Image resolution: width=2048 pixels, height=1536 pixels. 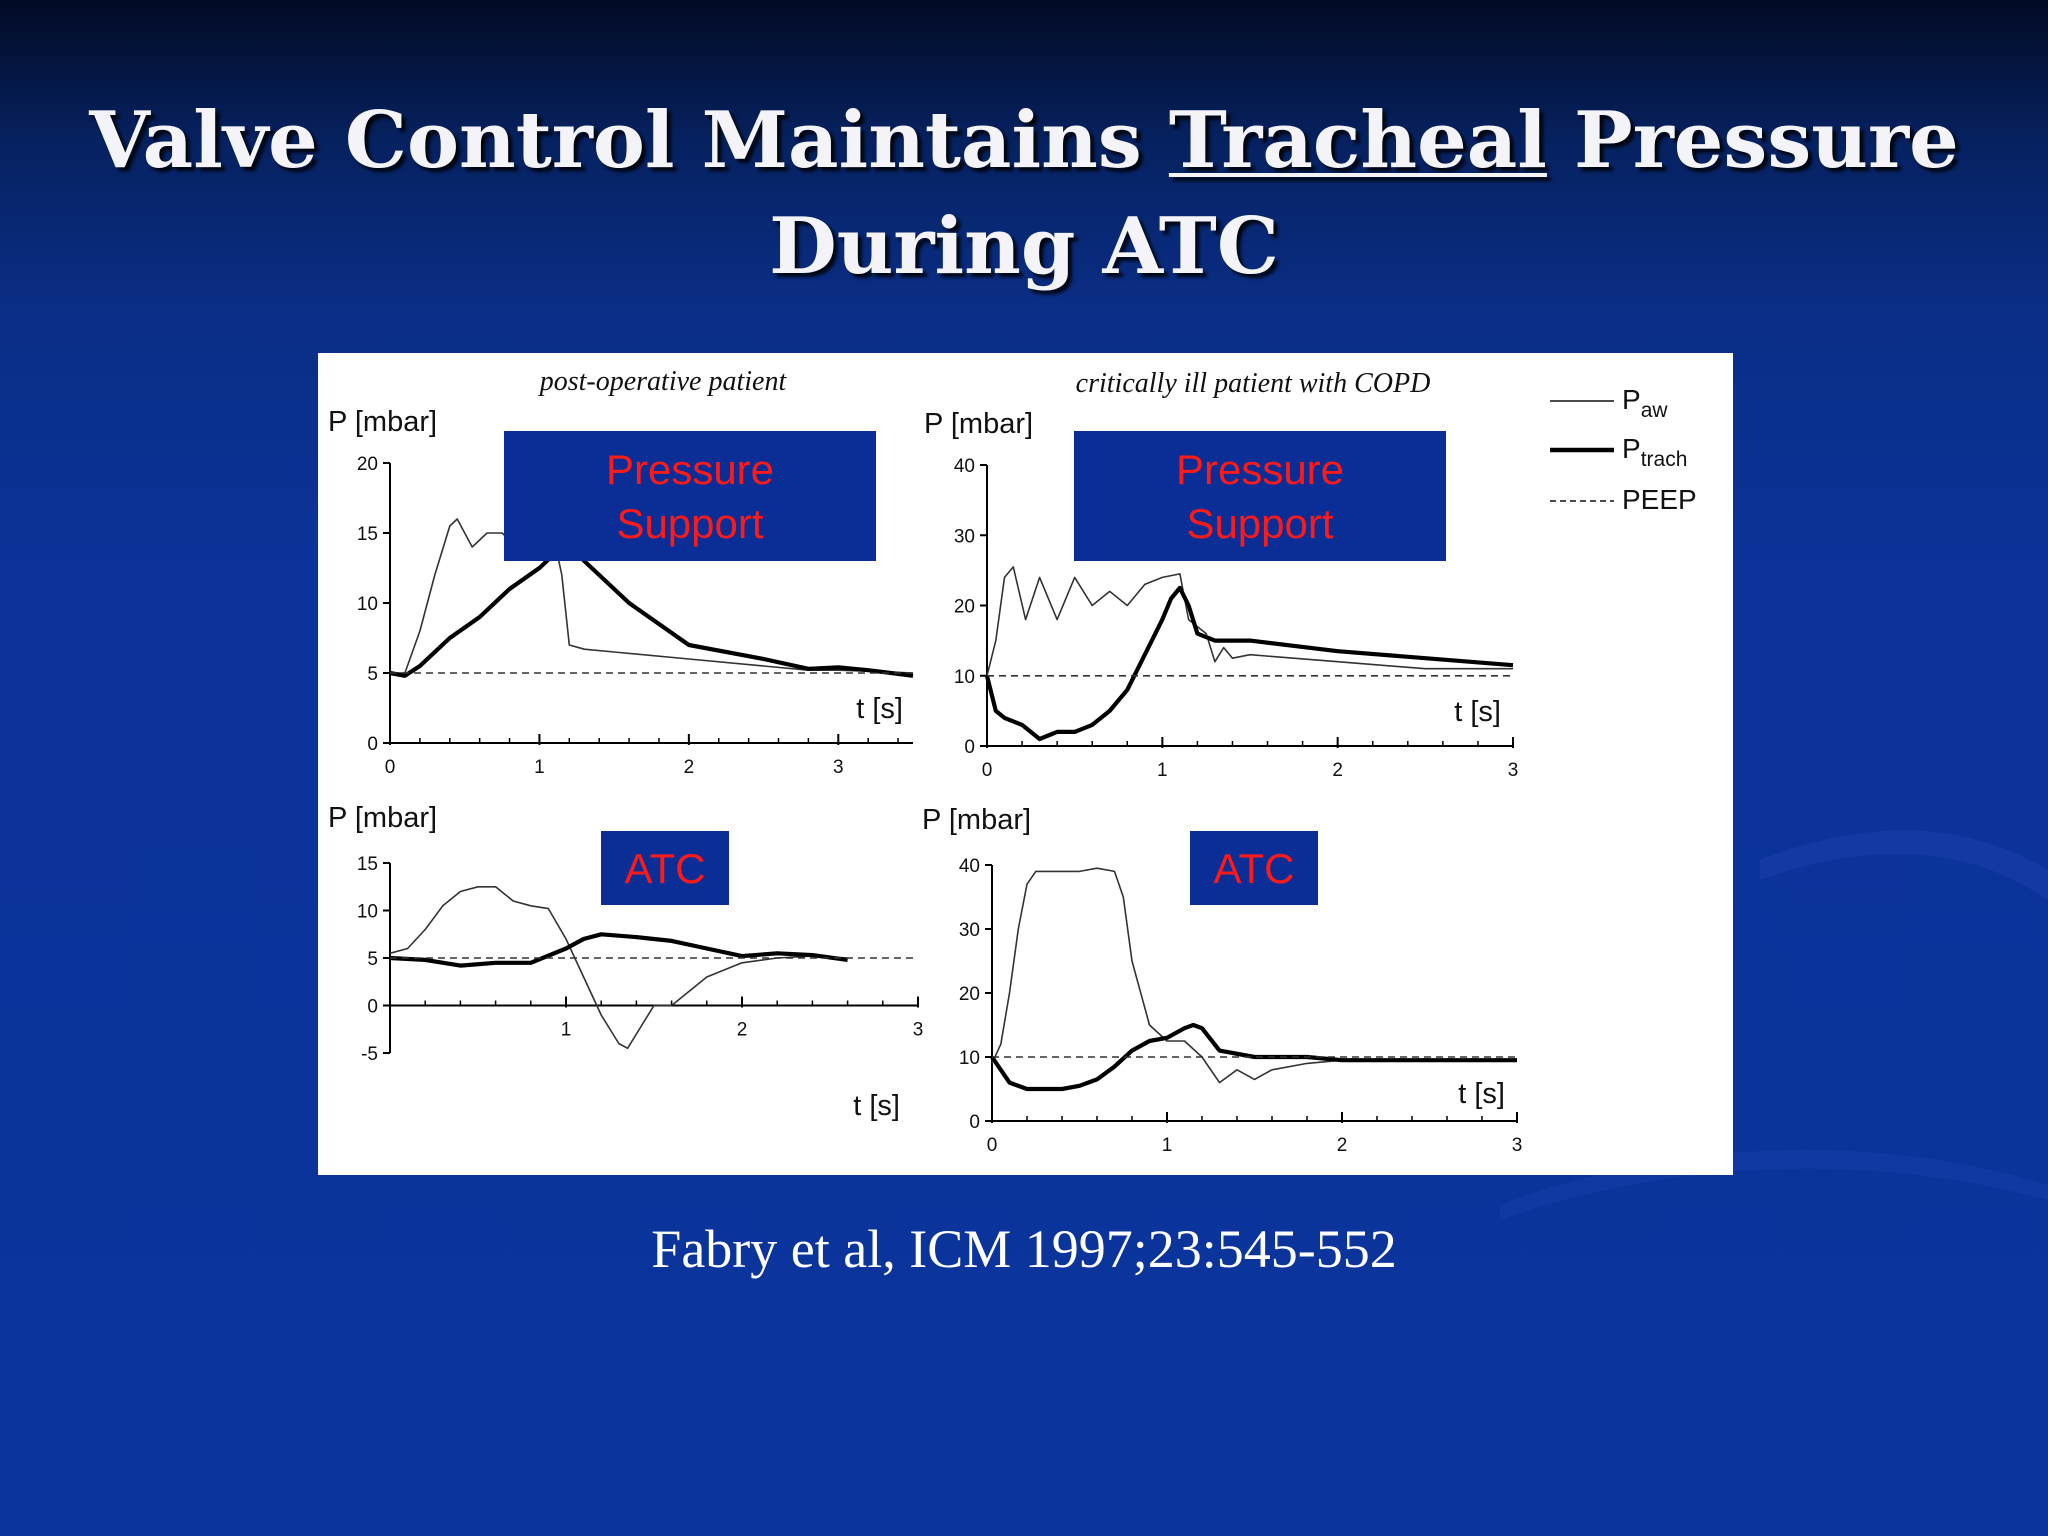 I want to click on legend-entry: PEEP, so click(x=1659, y=499).